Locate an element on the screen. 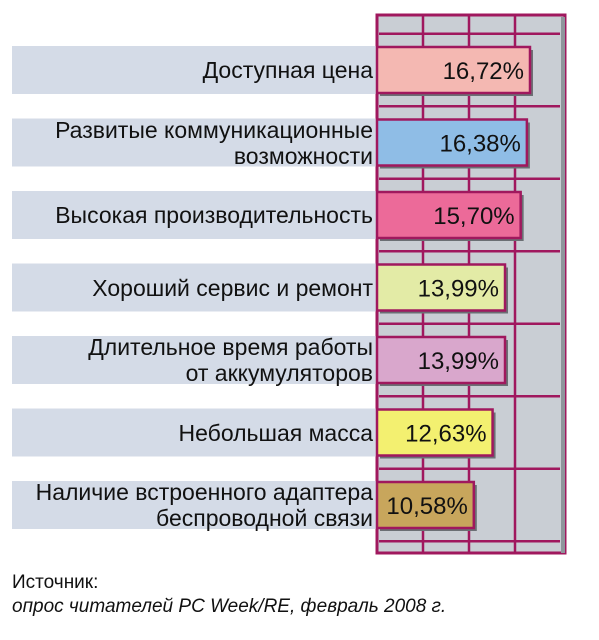 Image resolution: width=599 pixels, height=640 pixels. source-title: Источник: is located at coordinates (55, 582).